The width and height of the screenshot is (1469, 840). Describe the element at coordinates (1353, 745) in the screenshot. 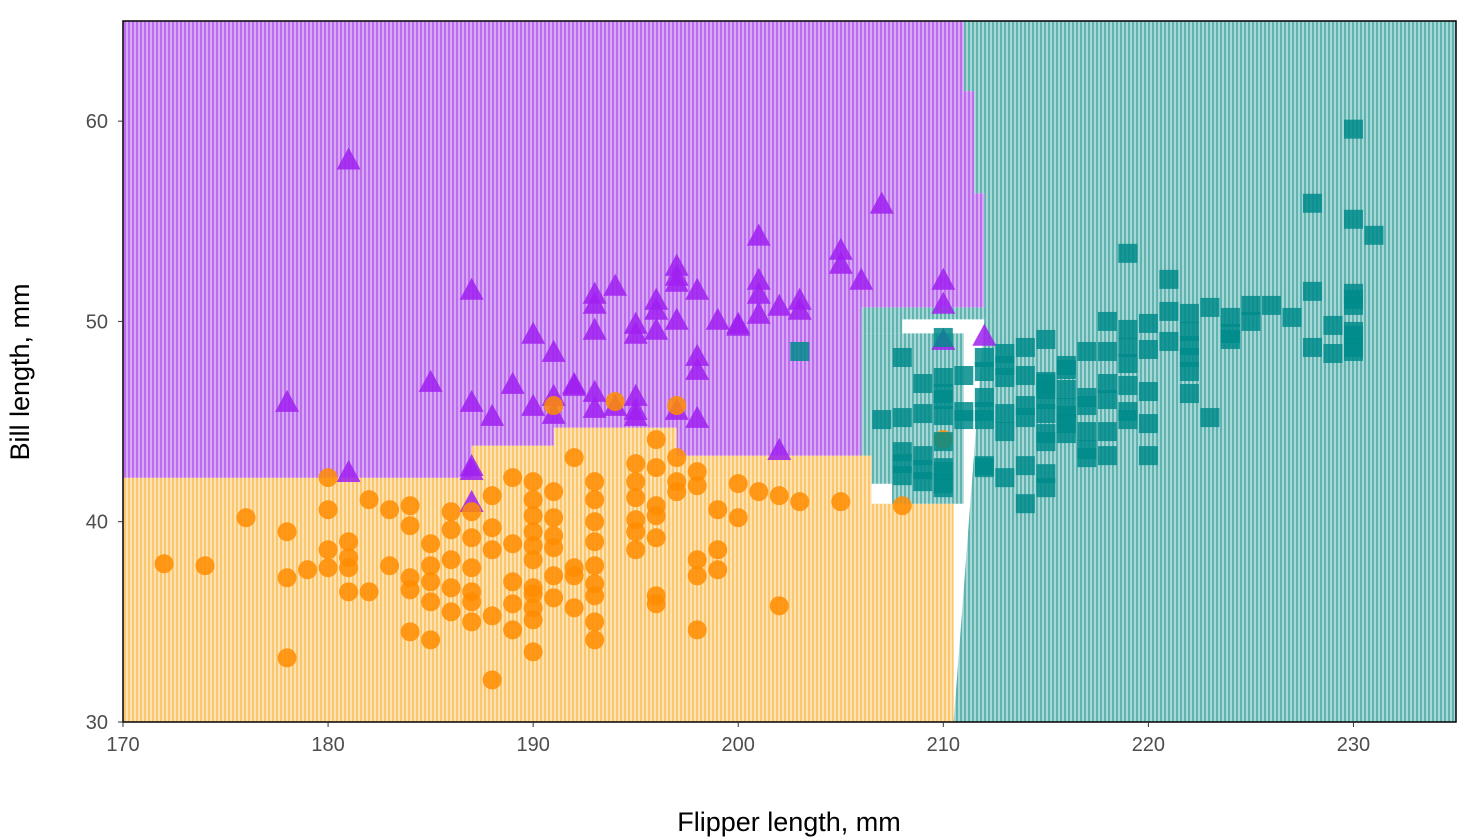

I see `x-tick-label: 230` at that location.